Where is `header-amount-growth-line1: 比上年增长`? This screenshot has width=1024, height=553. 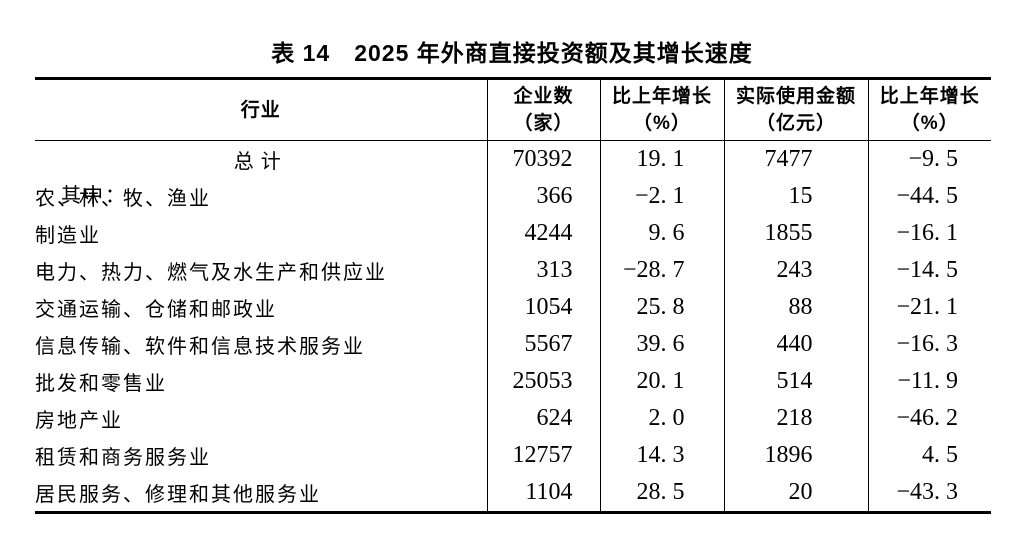 header-amount-growth-line1: 比上年增长 is located at coordinates (929, 96).